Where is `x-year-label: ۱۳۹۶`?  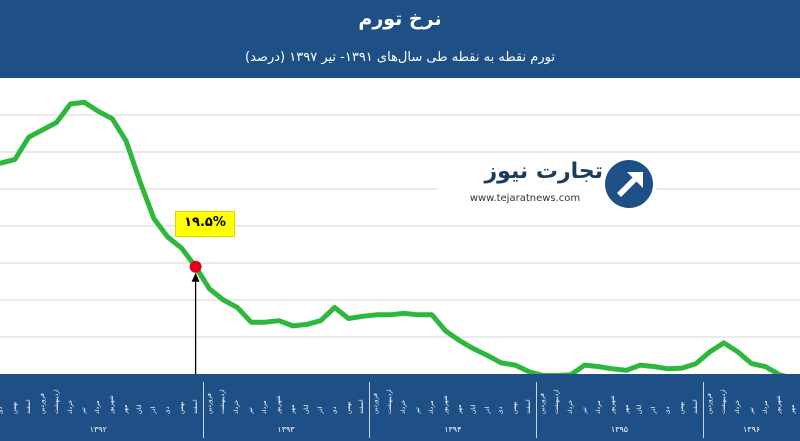 x-year-label: ۱۳۹۶ is located at coordinates (752, 429).